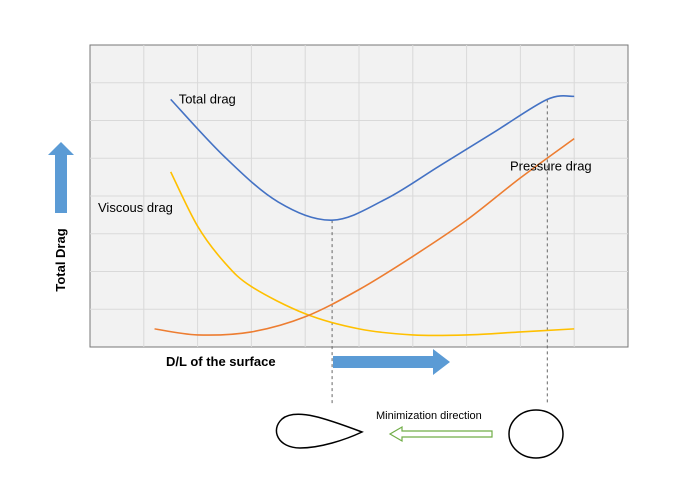 Image resolution: width=697 pixels, height=491 pixels. What do you see at coordinates (60, 259) in the screenshot?
I see `y-axis-label: Total Drag` at bounding box center [60, 259].